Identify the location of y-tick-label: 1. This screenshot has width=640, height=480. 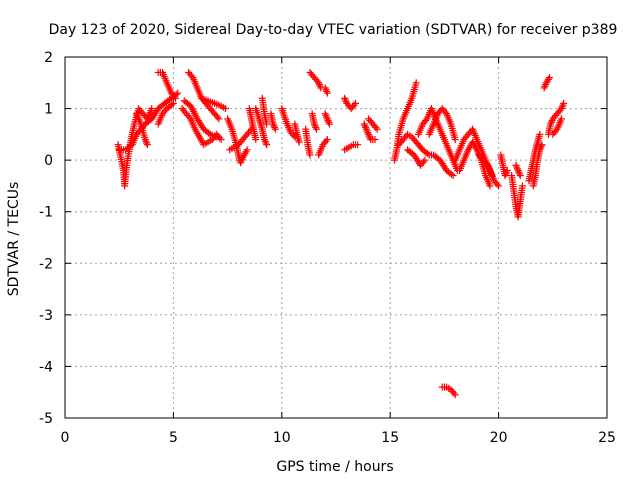
(48, 110).